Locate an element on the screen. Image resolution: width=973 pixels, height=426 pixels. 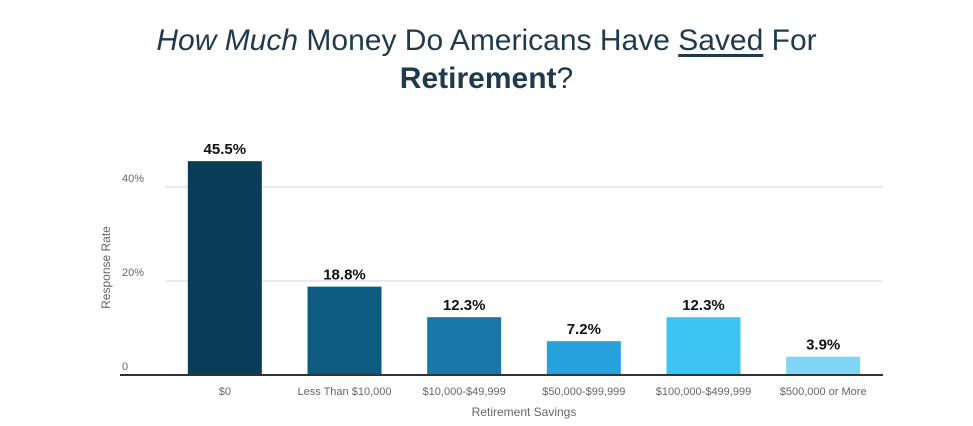
chart-title-line-2: Retirement? is located at coordinates (486, 79).